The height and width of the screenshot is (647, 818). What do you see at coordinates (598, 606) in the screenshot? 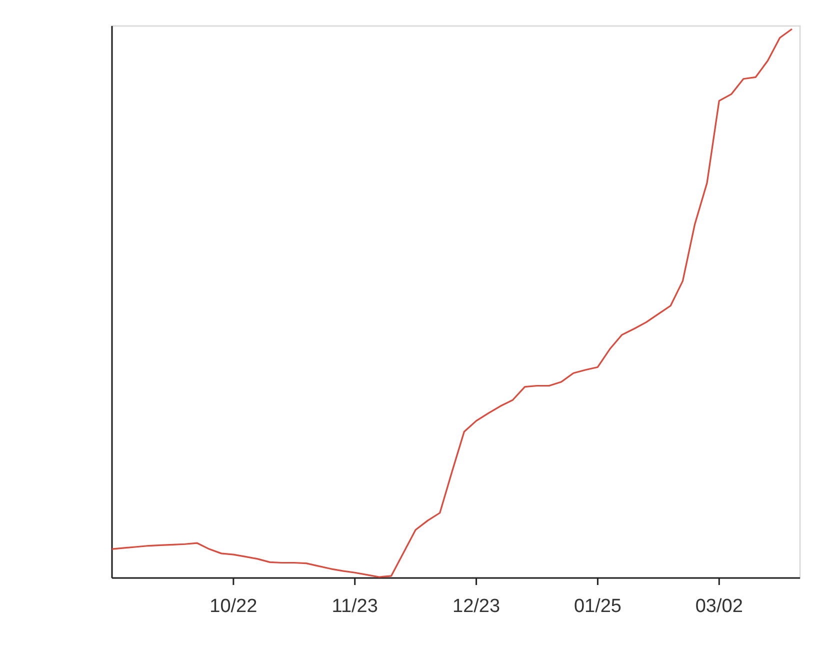
I see `x-tick-label: 01/25` at bounding box center [598, 606].